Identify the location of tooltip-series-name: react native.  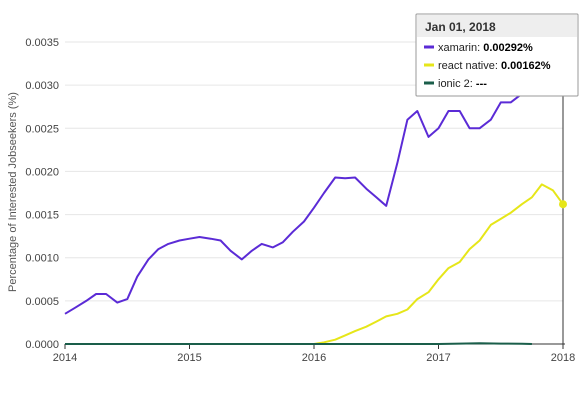
(466, 66).